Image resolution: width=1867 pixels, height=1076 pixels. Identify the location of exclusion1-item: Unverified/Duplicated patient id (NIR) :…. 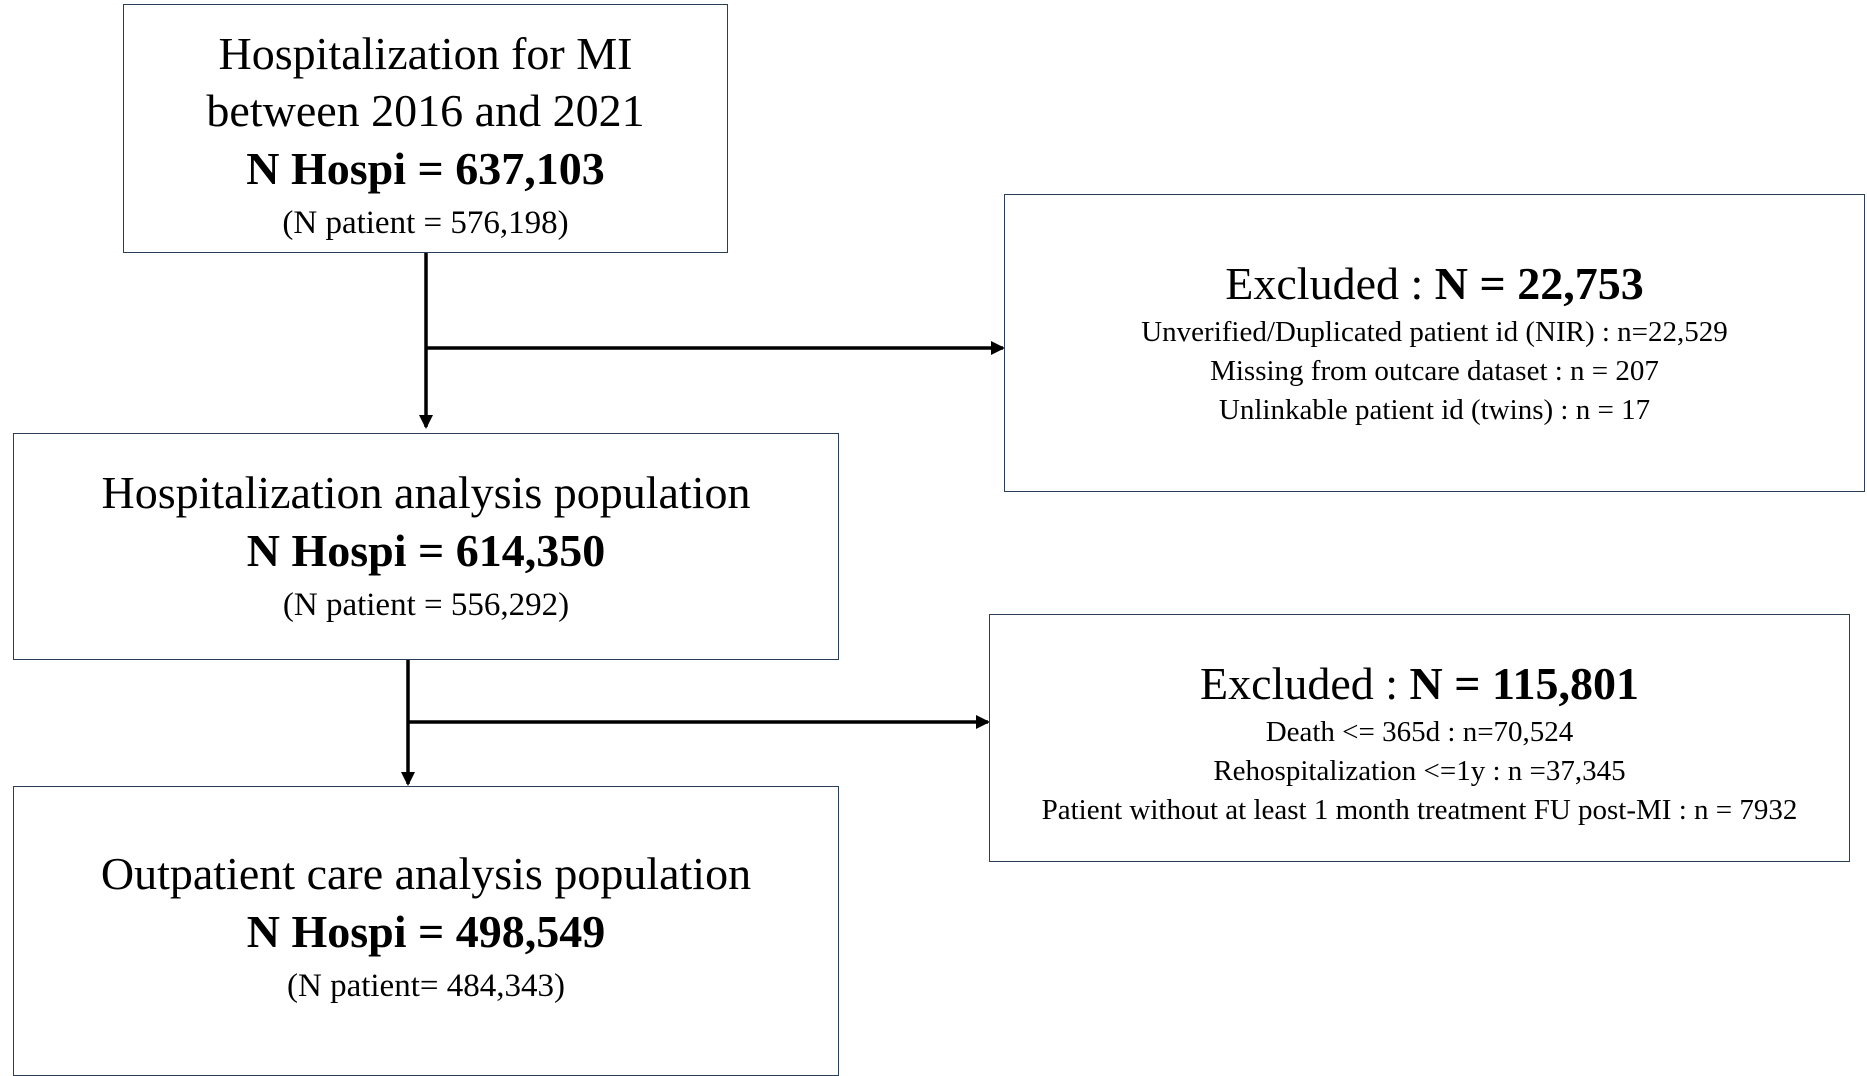
(1434, 332).